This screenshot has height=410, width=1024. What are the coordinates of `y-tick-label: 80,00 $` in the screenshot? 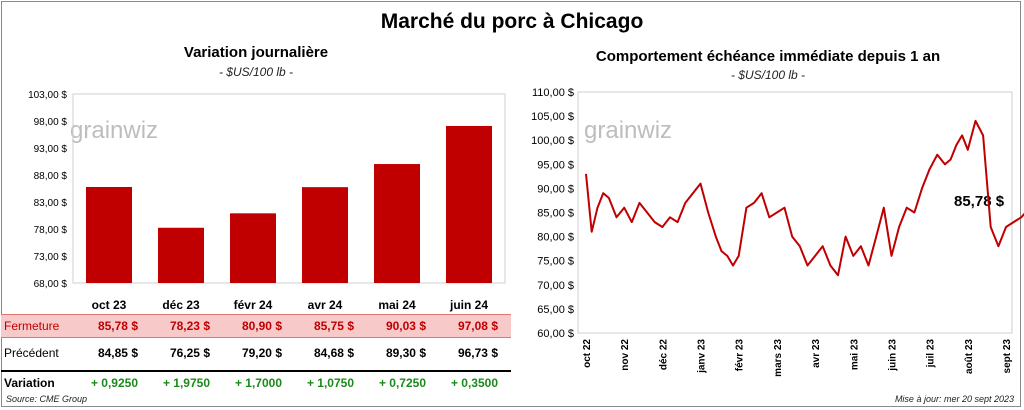 It's located at (555, 238).